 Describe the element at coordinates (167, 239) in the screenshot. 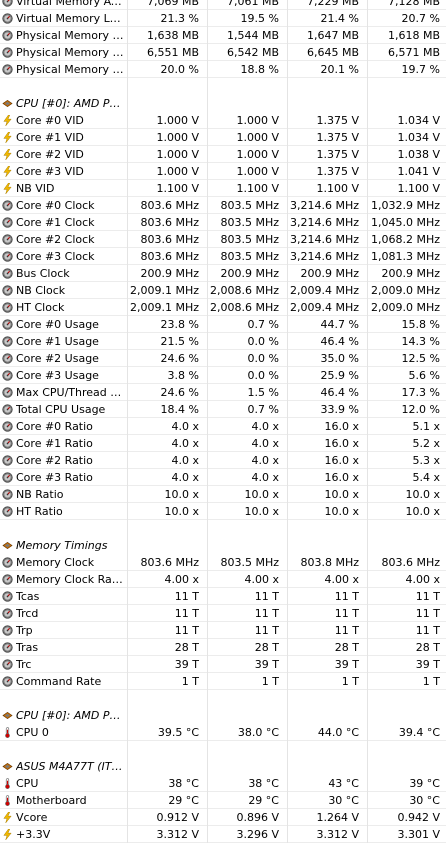

I see `current-value: 803.6 MHz` at that location.